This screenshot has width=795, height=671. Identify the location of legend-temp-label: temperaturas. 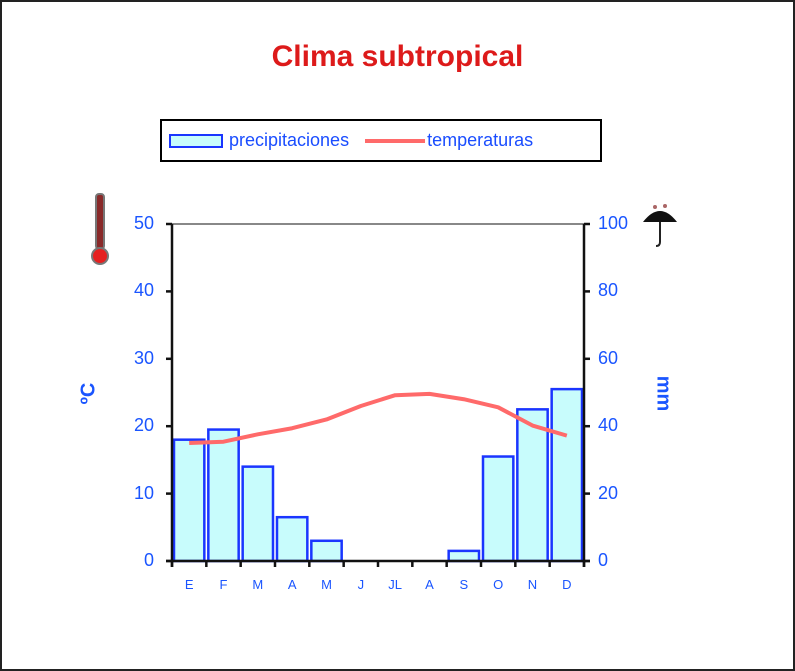
(480, 140).